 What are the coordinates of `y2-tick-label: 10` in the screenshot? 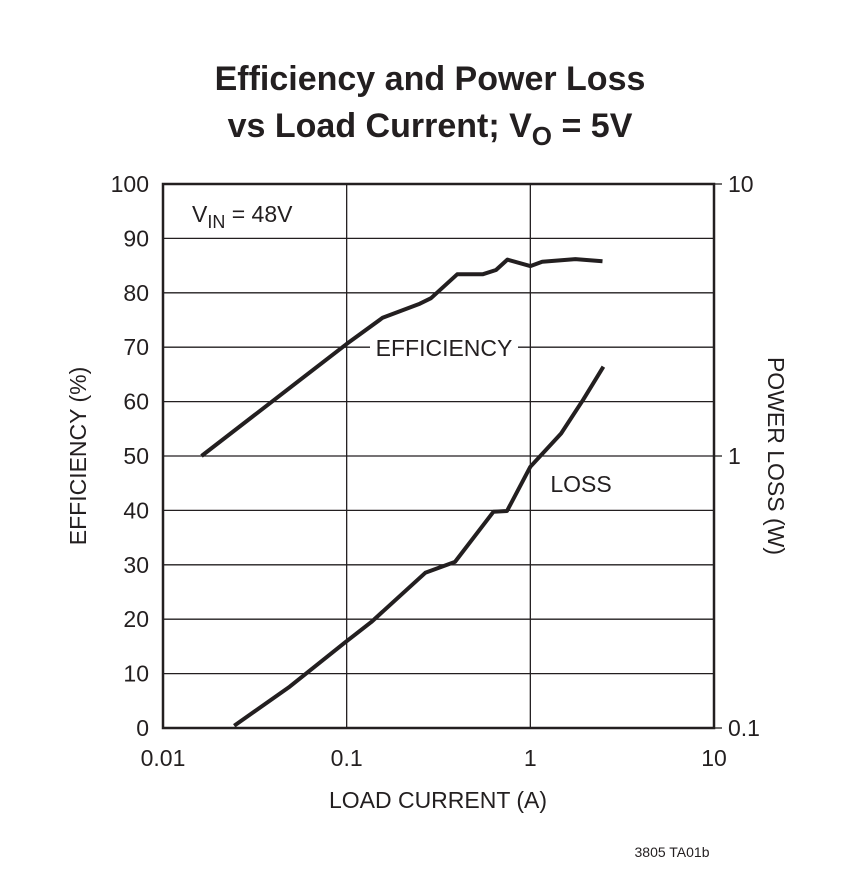 It's located at (741, 184).